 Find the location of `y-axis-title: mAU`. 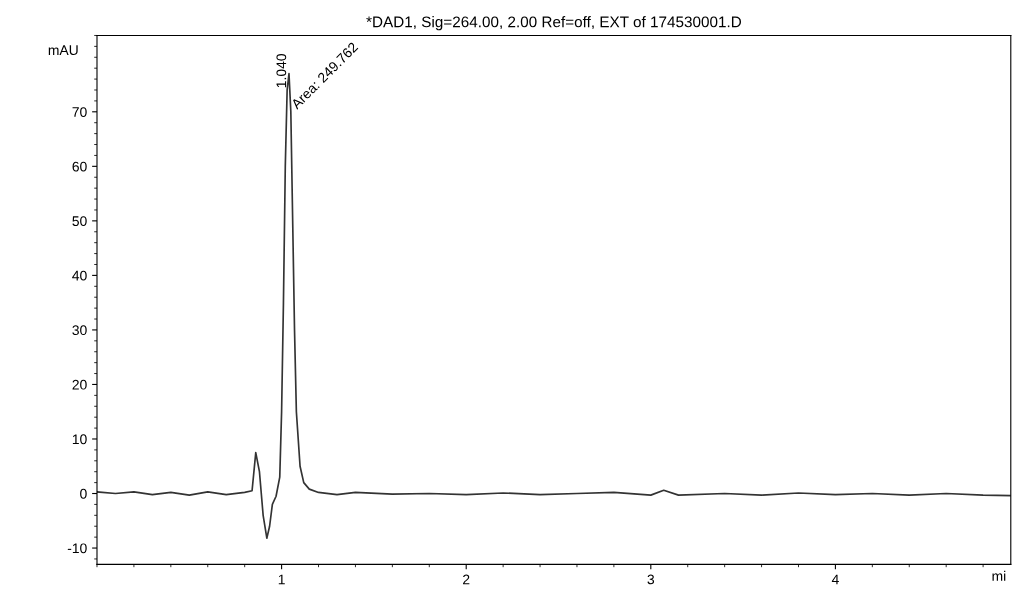

y-axis-title: mAU is located at coordinates (63, 50).